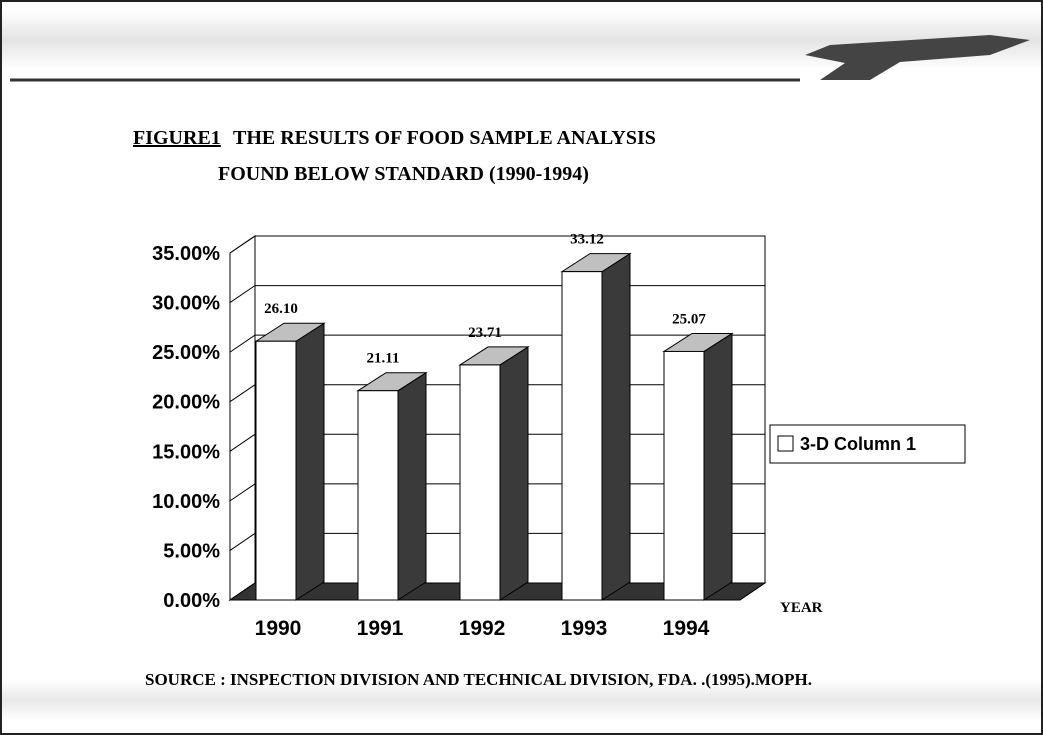 The width and height of the screenshot is (1043, 735). What do you see at coordinates (444, 138) in the screenshot?
I see `chart-title: THE RESULTS OF FOOD SAMPLE ANALYSIS` at bounding box center [444, 138].